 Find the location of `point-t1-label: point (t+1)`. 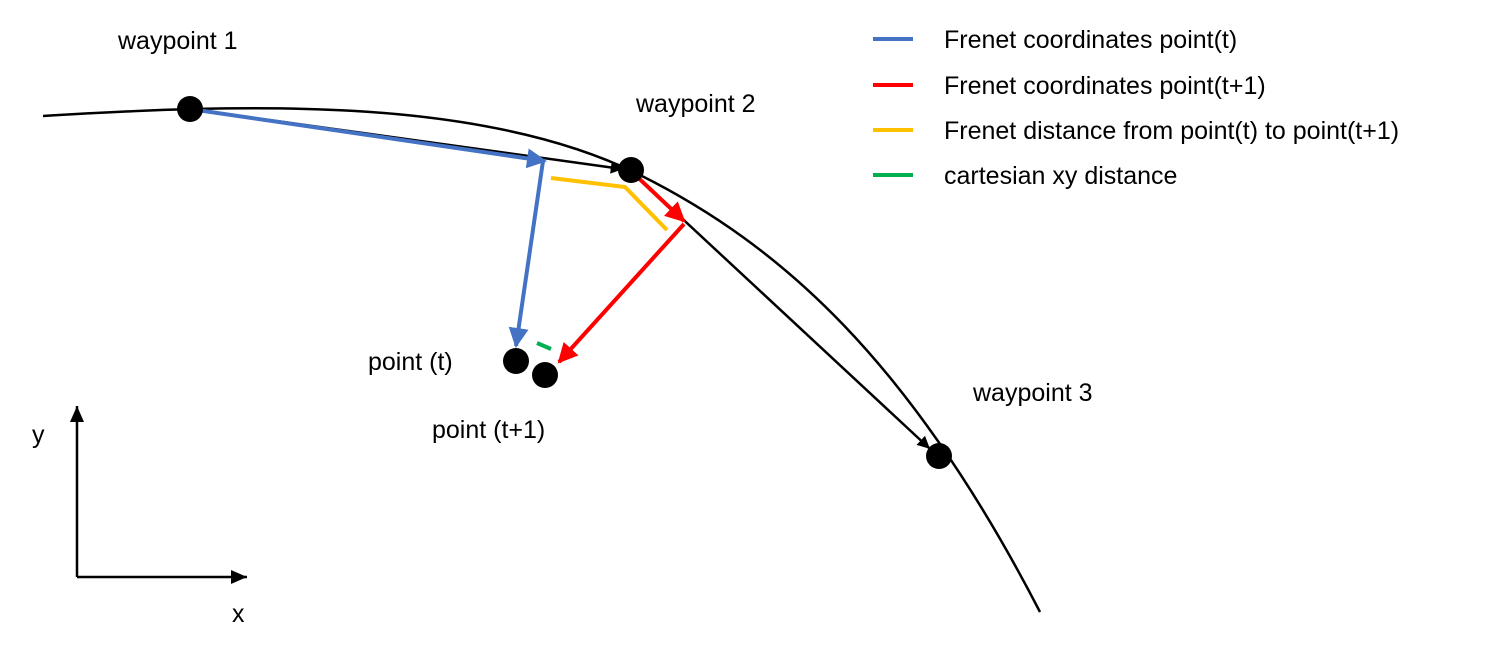

point-t1-label: point (t+1) is located at coordinates (488, 430).